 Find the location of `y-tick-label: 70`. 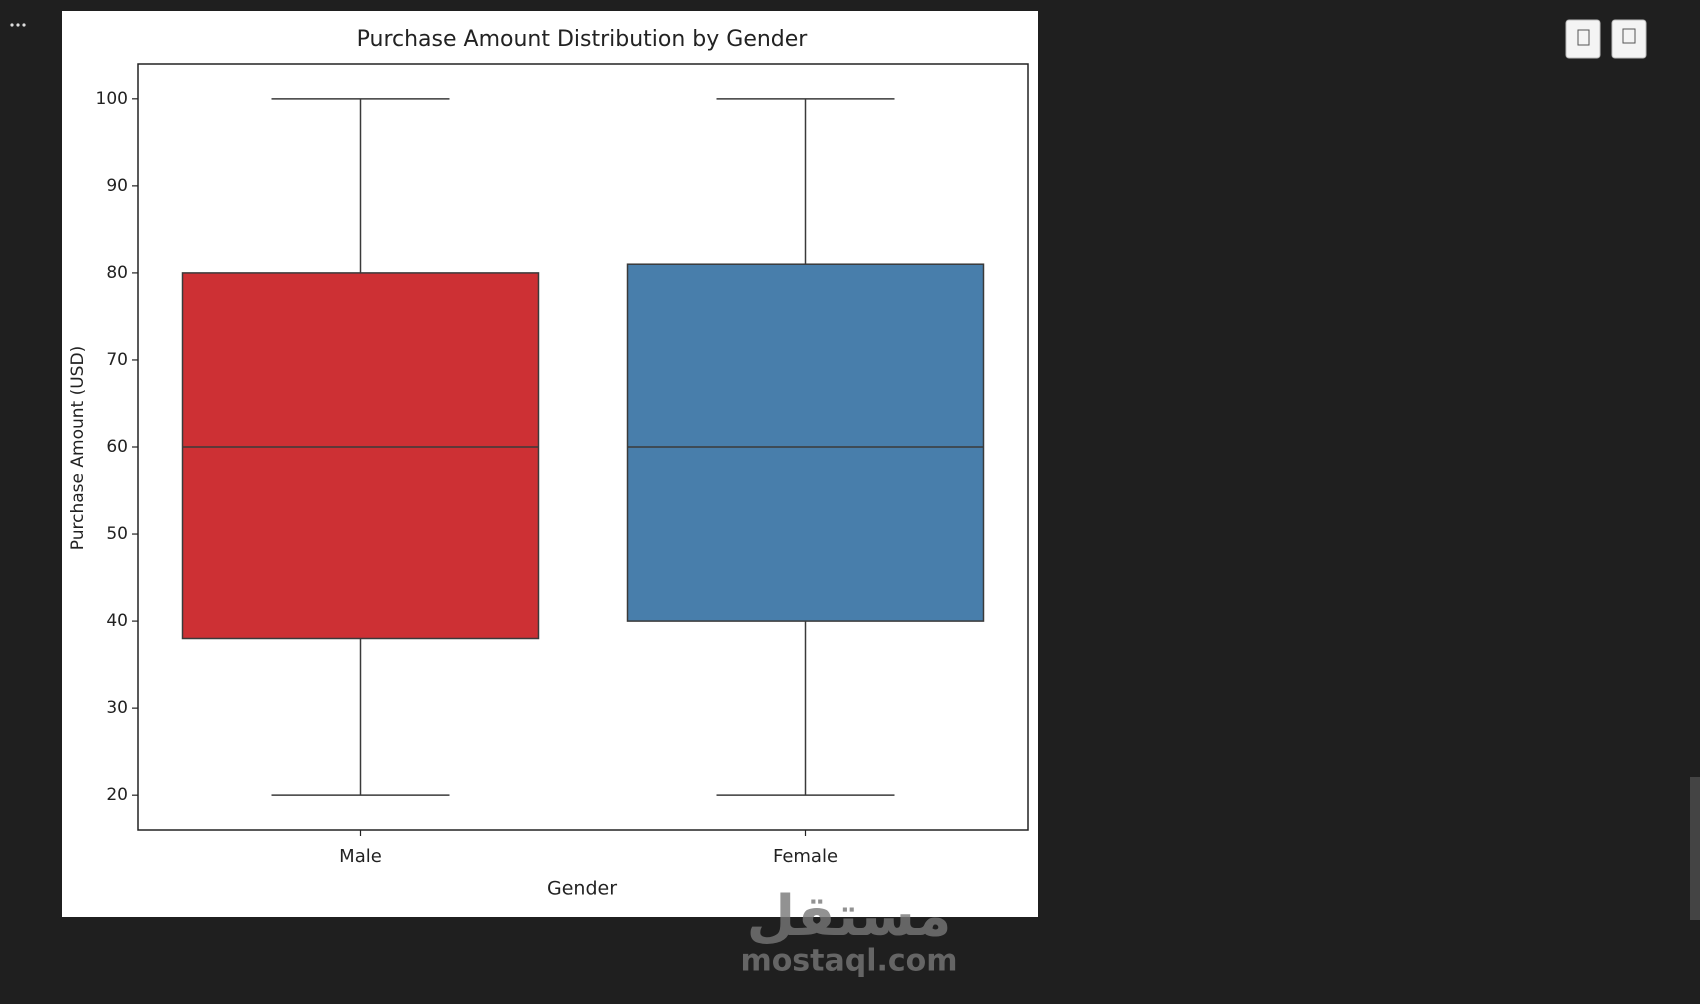

y-tick-label: 70 is located at coordinates (117, 360).